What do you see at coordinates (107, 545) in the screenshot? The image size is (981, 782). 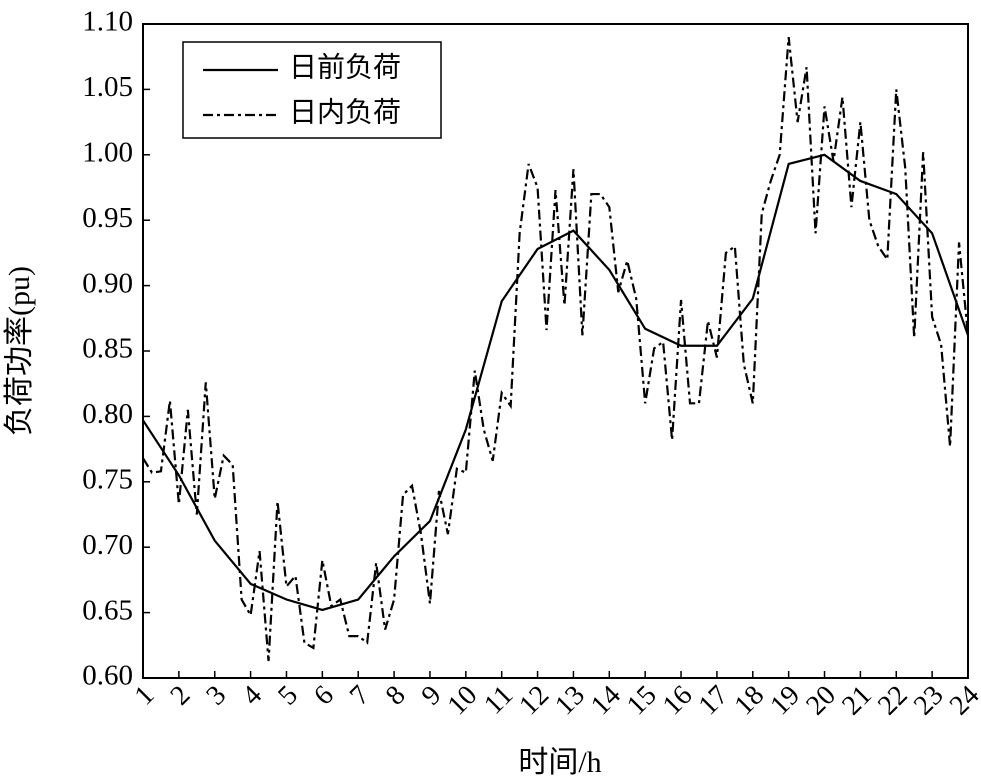 I see `y-tick-label: 0.70` at bounding box center [107, 545].